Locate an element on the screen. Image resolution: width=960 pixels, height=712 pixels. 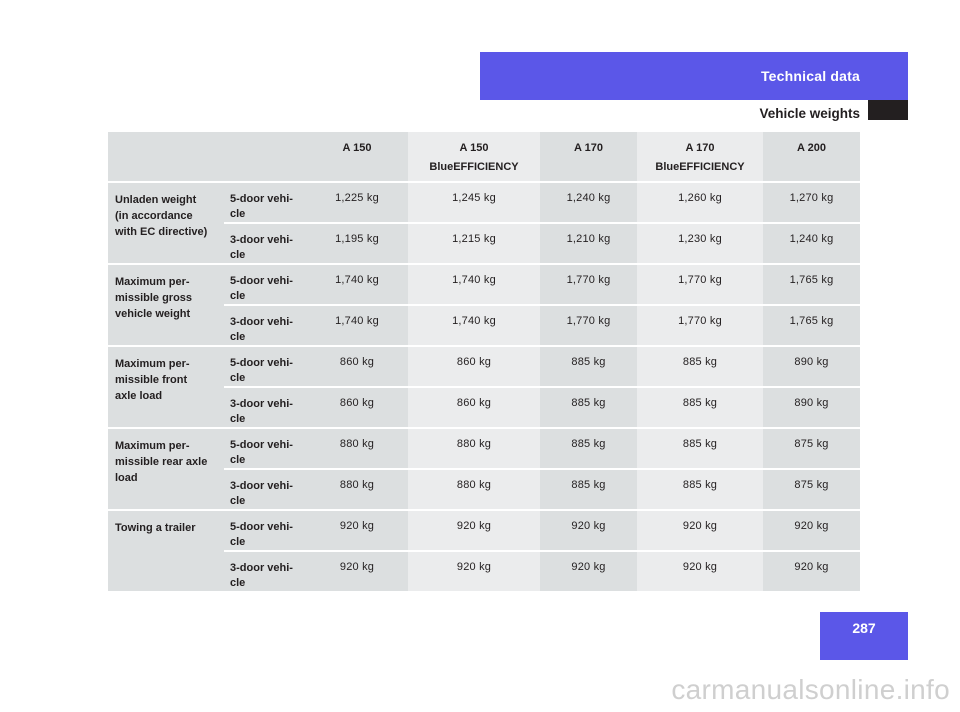
row-group-label-line: load is located at coordinates (126, 478).